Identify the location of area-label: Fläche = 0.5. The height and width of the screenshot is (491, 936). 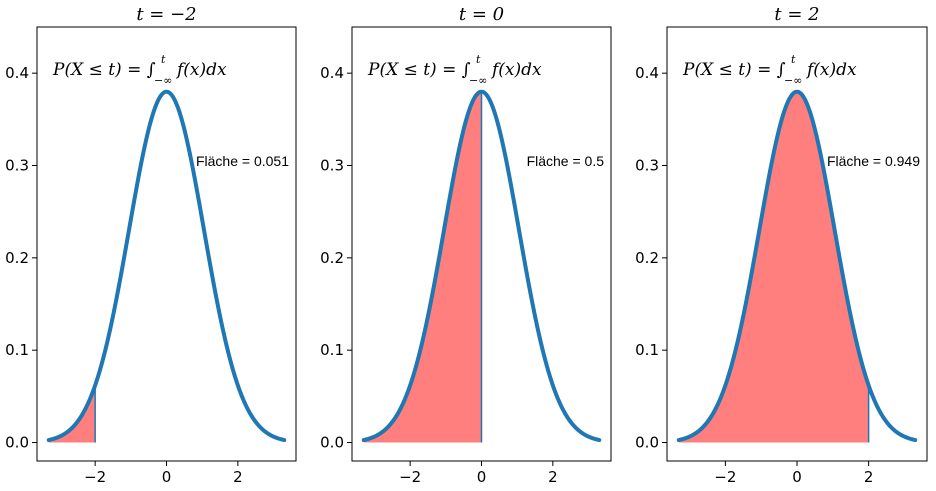
(566, 161).